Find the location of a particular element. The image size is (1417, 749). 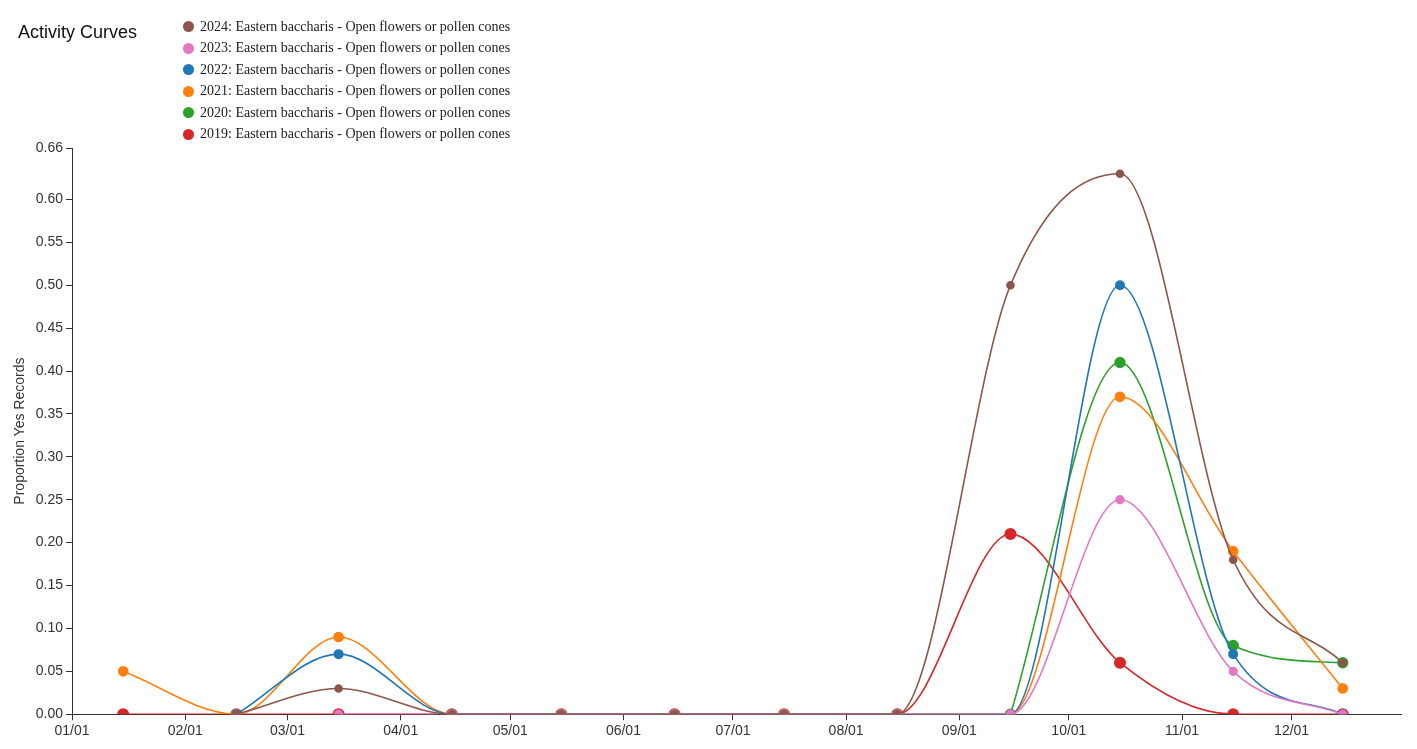

y-tick-label: 0.30 is located at coordinates (49, 455).